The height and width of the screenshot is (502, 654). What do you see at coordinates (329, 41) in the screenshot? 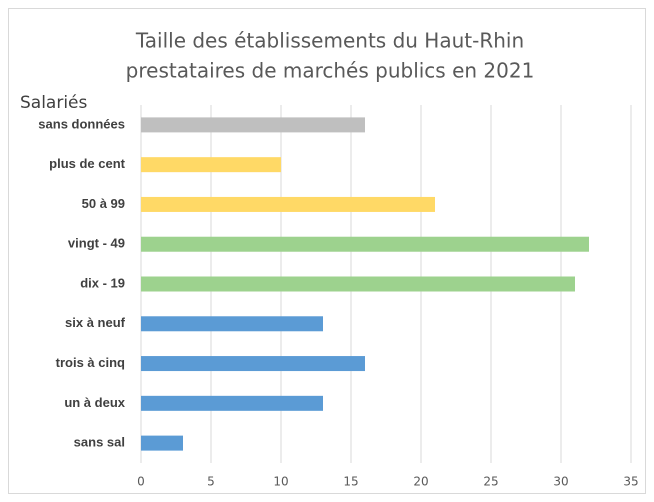
I see `chart-title: Taille des établissements du Haut-Rhin` at bounding box center [329, 41].